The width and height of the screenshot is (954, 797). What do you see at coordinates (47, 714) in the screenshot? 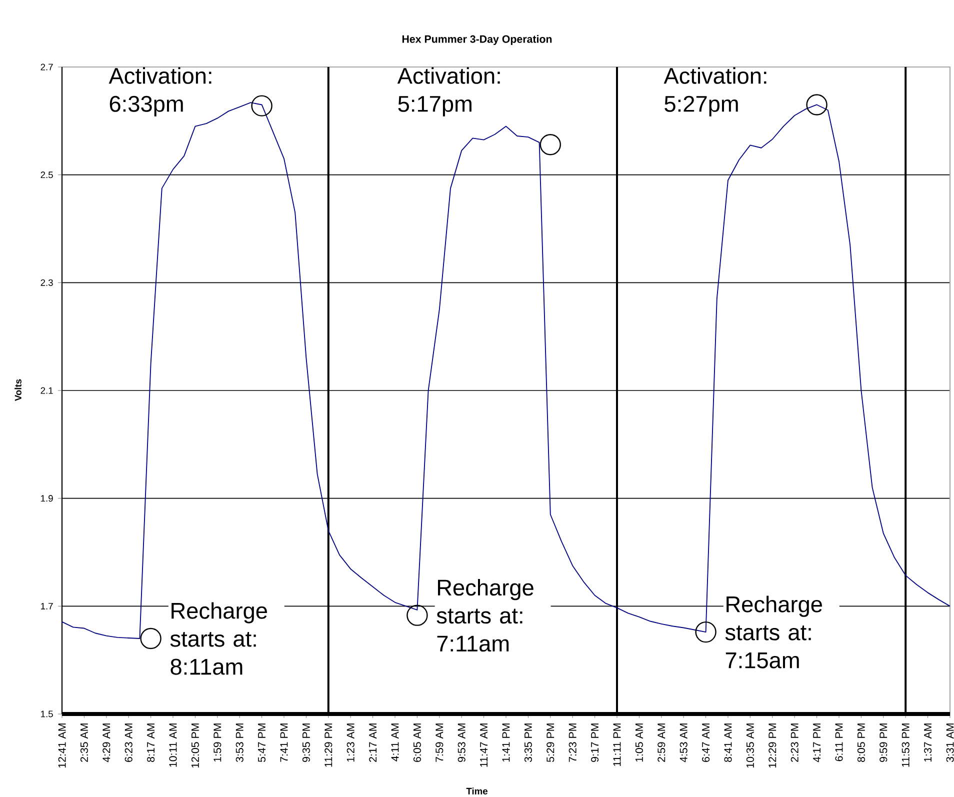
I see `y-tick-label: 1.5` at bounding box center [47, 714].